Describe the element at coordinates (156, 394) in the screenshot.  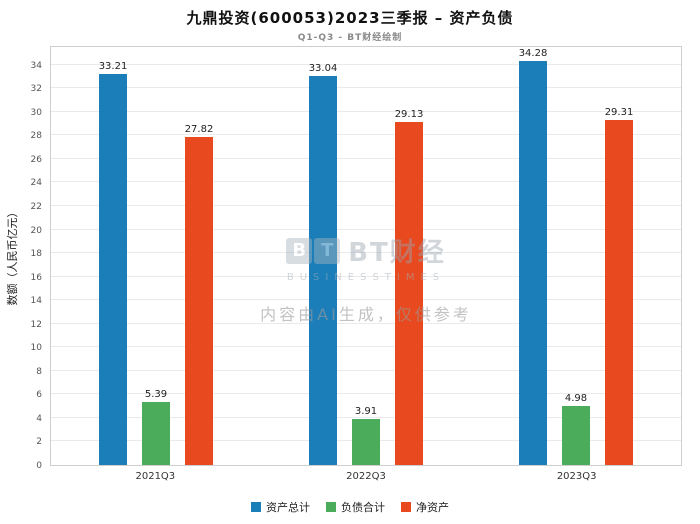
I see `bar-value-label: 5.39` at that location.